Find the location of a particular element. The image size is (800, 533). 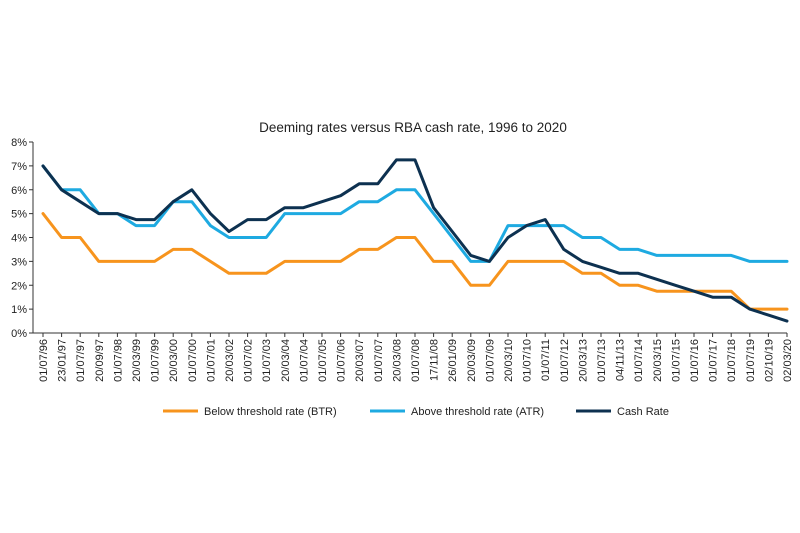

x-tick-label: 23/01/97 is located at coordinates (63, 360).